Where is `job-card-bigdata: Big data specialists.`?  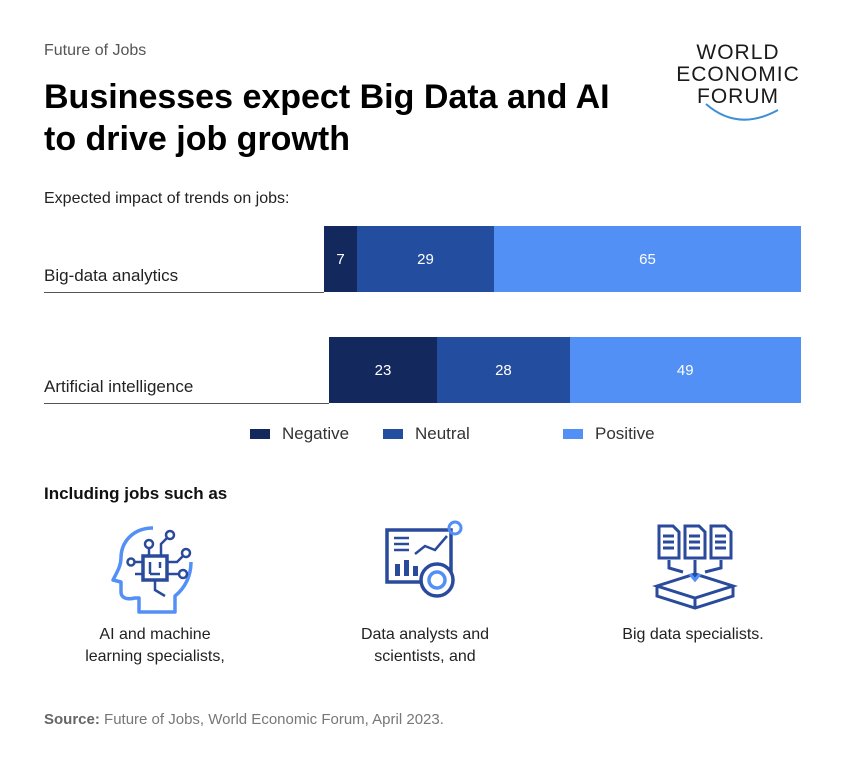 job-card-bigdata: Big data specialists. is located at coordinates (693, 581).